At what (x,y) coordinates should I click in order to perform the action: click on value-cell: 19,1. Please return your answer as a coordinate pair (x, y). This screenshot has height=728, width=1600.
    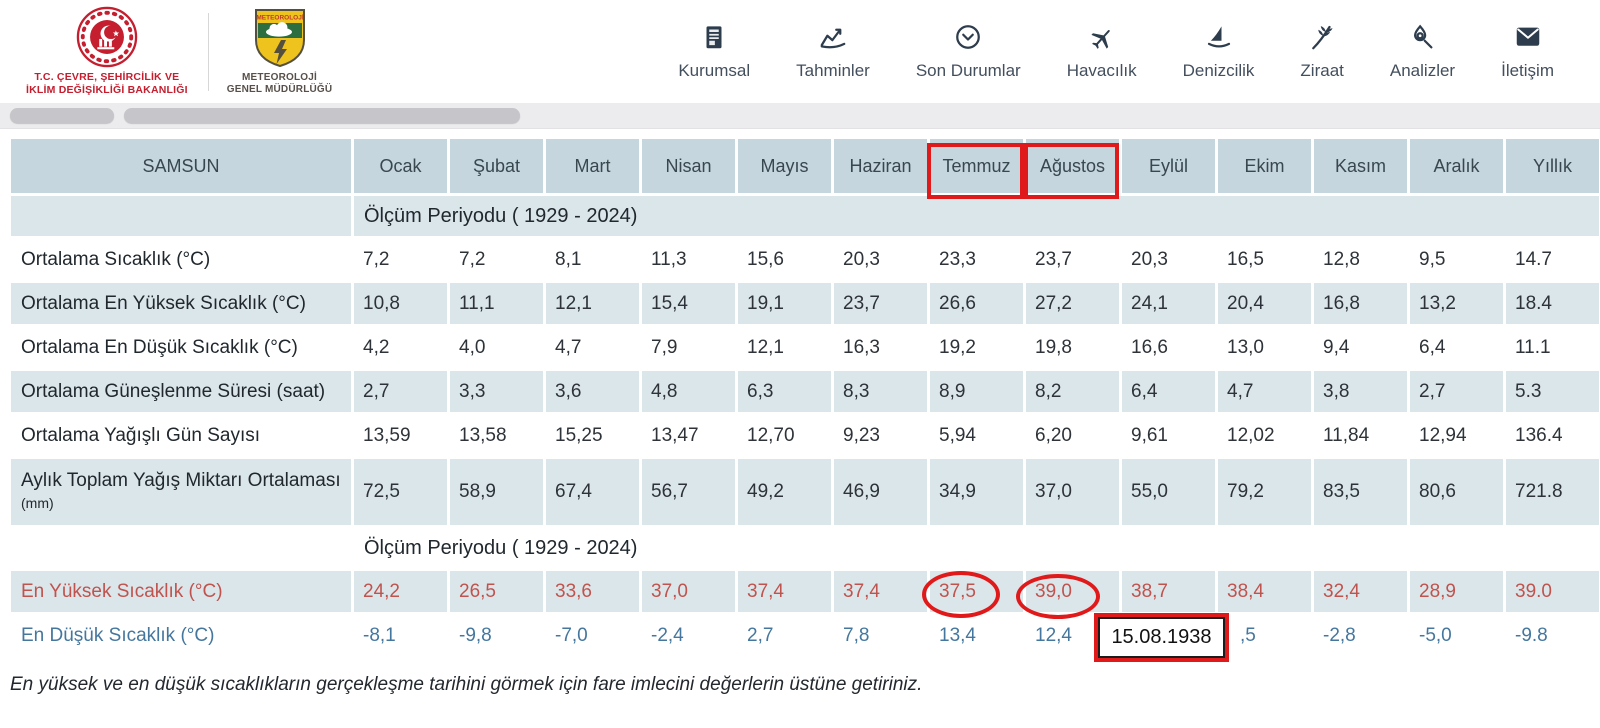
    Looking at the image, I should click on (784, 303).